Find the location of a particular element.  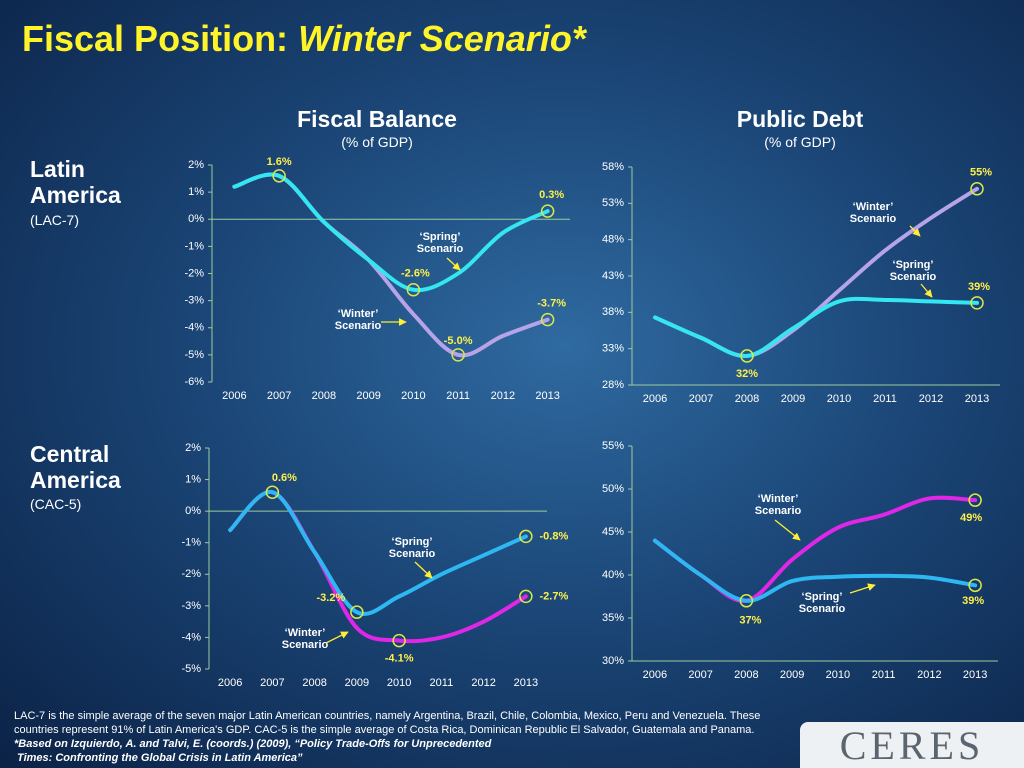

data-label: -5.0% is located at coordinates (458, 341).